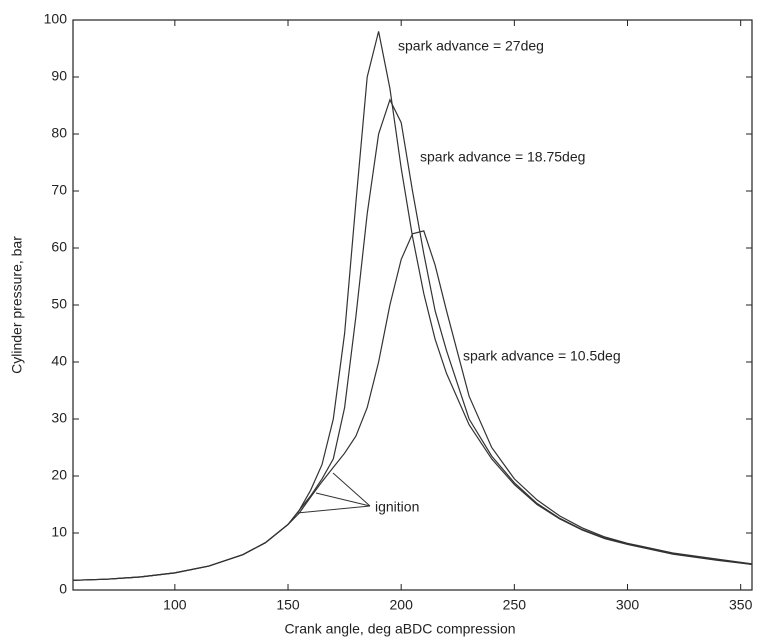 Image resolution: width=758 pixels, height=642 pixels. I want to click on x-axis-label: Crank angle, deg aBDC compression, so click(399, 629).